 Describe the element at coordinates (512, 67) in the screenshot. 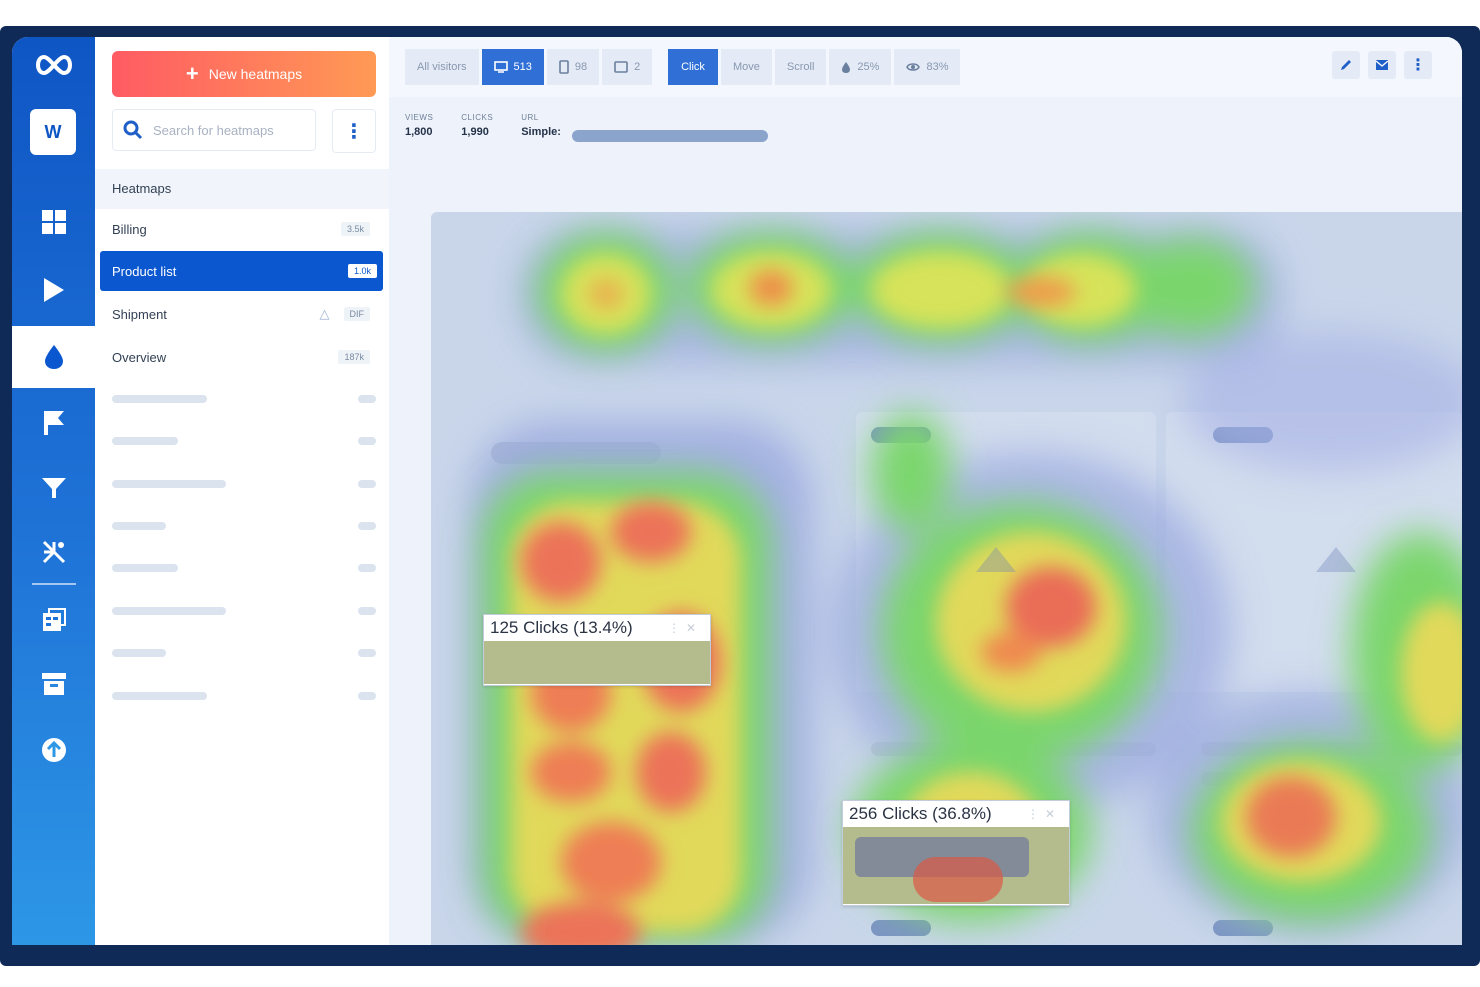

I see `desktop-filter-button: 513` at that location.